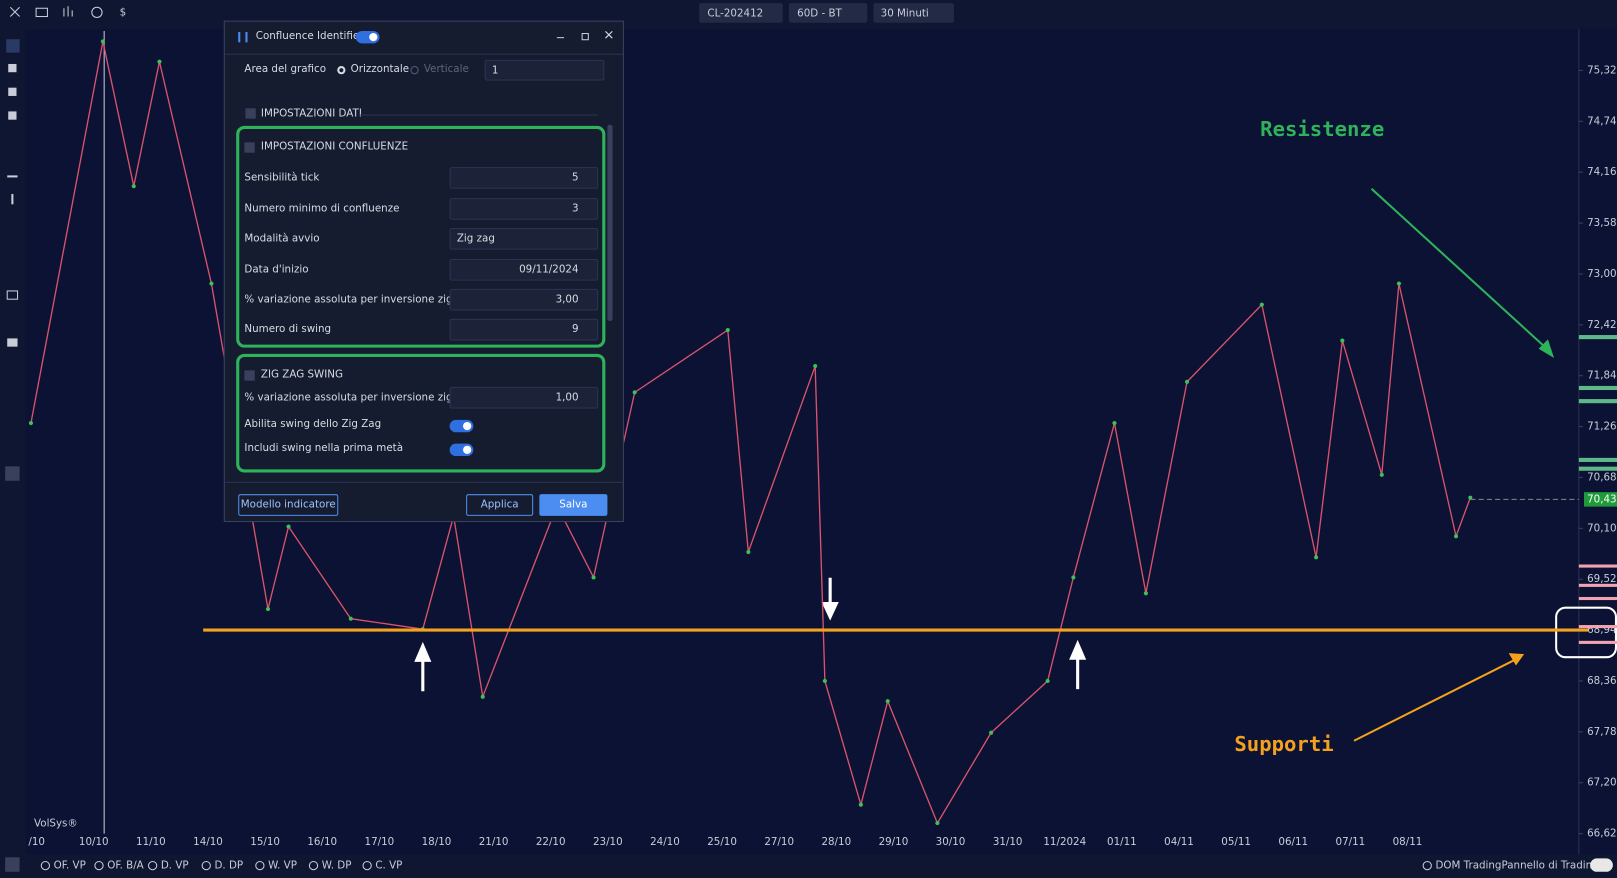  What do you see at coordinates (14, 11) in the screenshot?
I see `close-icon` at bounding box center [14, 11].